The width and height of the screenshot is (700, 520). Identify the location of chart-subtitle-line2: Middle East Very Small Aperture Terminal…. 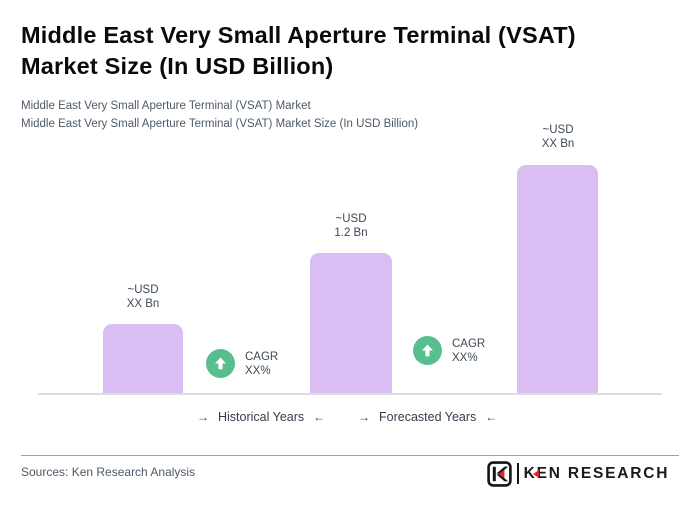
(220, 124).